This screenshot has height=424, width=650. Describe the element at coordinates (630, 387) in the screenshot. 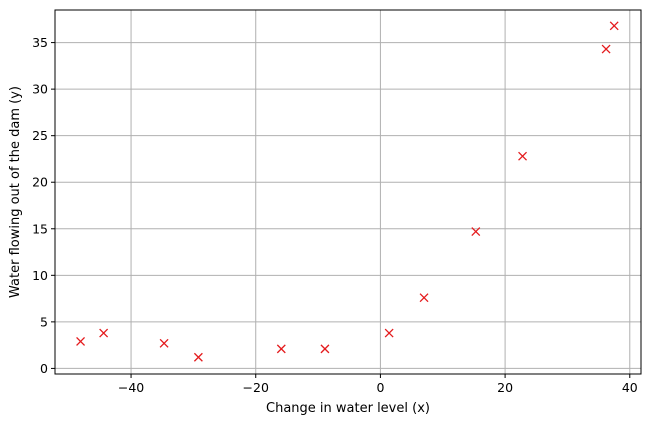

I see `x-tick-label: 40` at that location.